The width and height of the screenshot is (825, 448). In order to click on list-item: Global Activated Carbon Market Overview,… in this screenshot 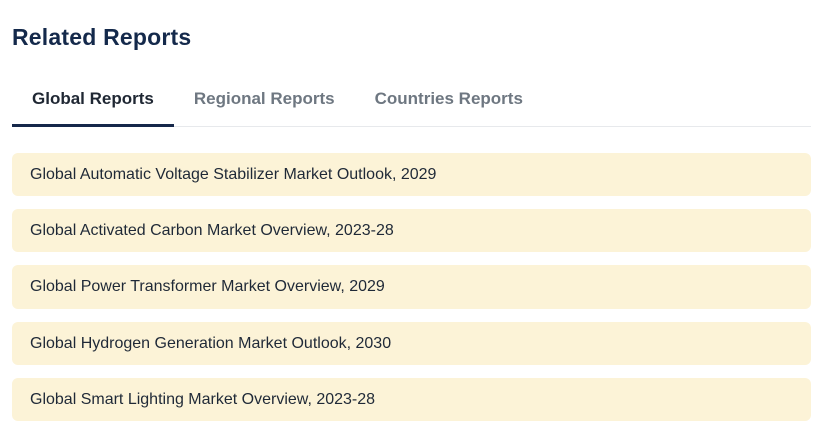, I will do `click(411, 231)`.